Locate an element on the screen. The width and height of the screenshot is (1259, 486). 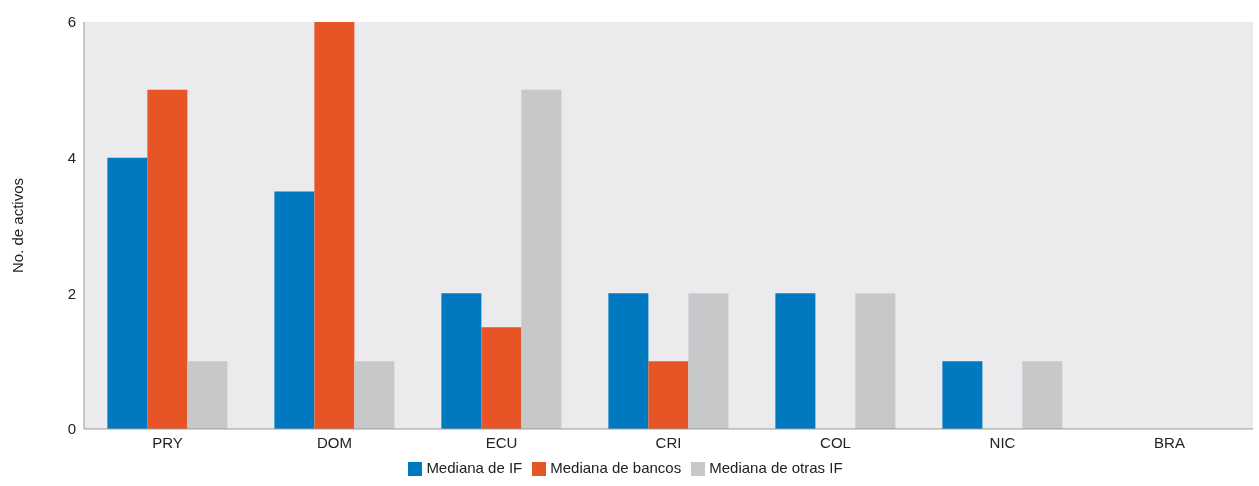
legend-label: Mediana de IF is located at coordinates (474, 467).